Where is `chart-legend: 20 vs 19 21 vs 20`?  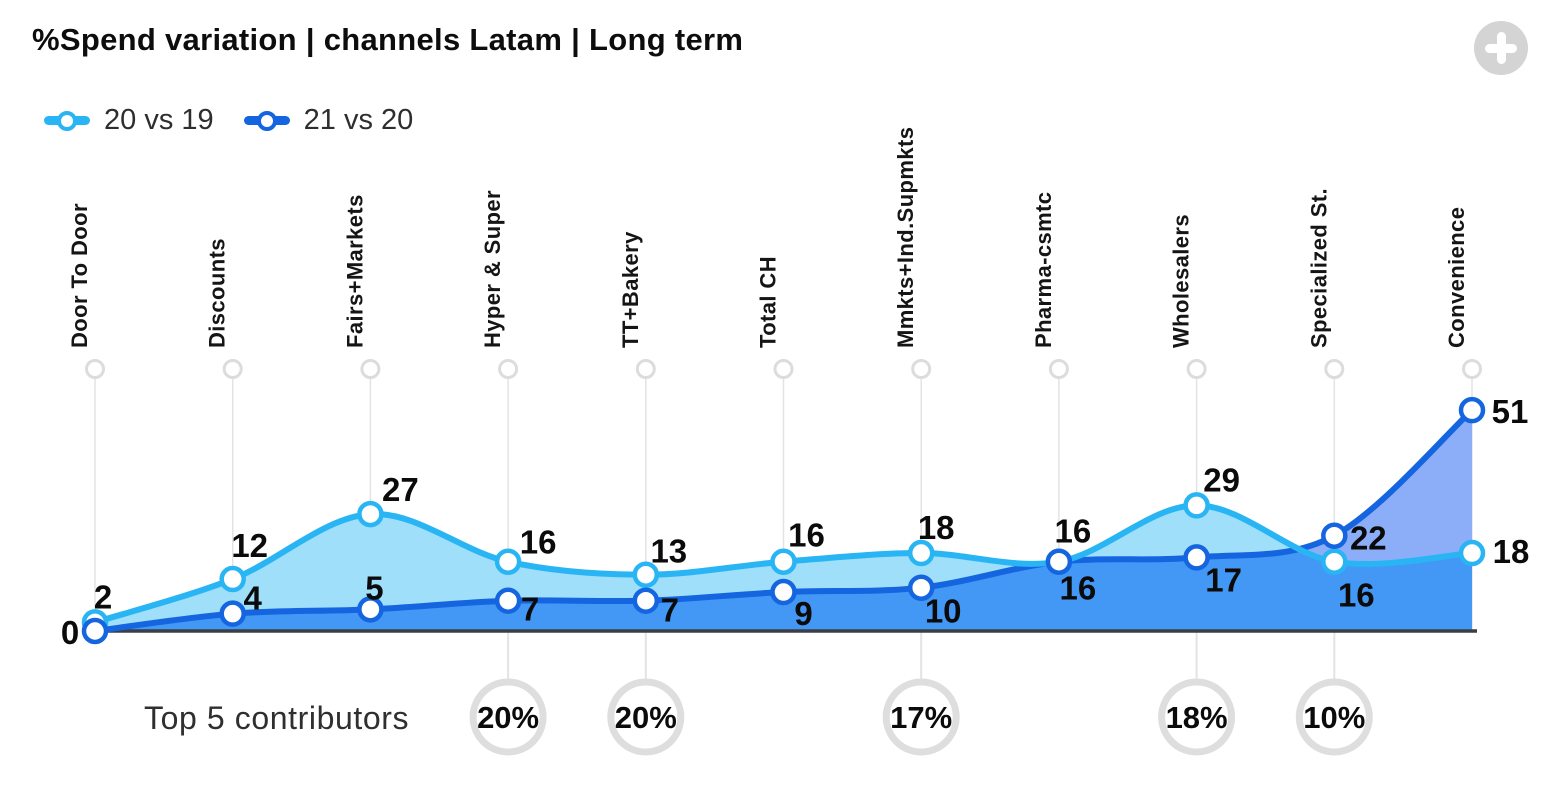
chart-legend: 20 vs 19 21 vs 20 is located at coordinates (228, 120).